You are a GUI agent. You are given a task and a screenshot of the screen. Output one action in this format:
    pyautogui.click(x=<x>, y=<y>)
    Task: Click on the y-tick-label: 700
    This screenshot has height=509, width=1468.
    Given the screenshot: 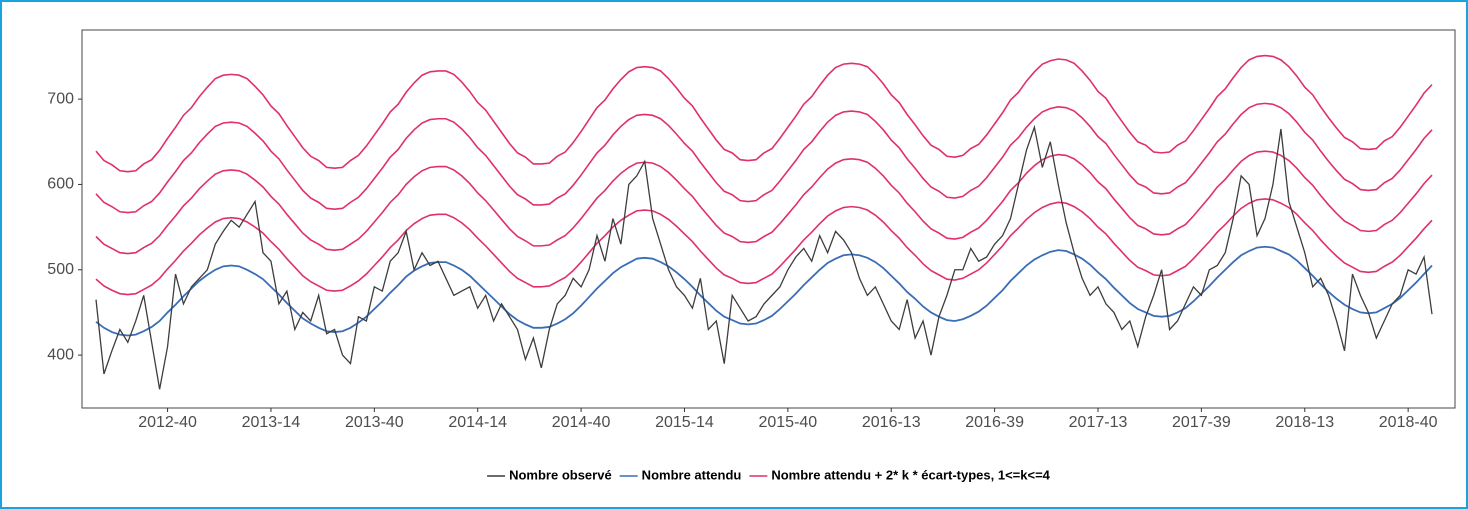 What is the action you would take?
    pyautogui.click(x=60, y=98)
    